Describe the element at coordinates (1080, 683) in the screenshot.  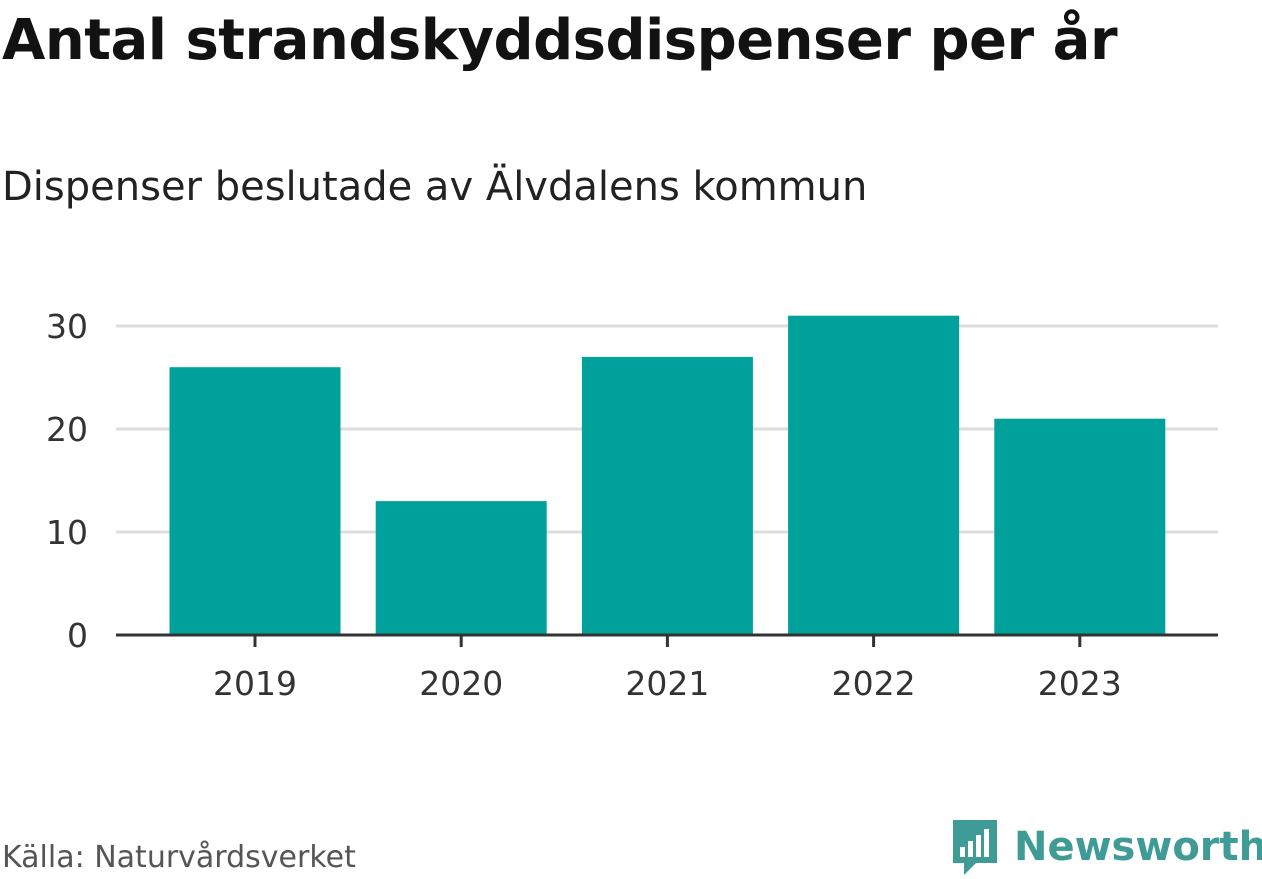
I see `x-tick-label: 2023` at that location.